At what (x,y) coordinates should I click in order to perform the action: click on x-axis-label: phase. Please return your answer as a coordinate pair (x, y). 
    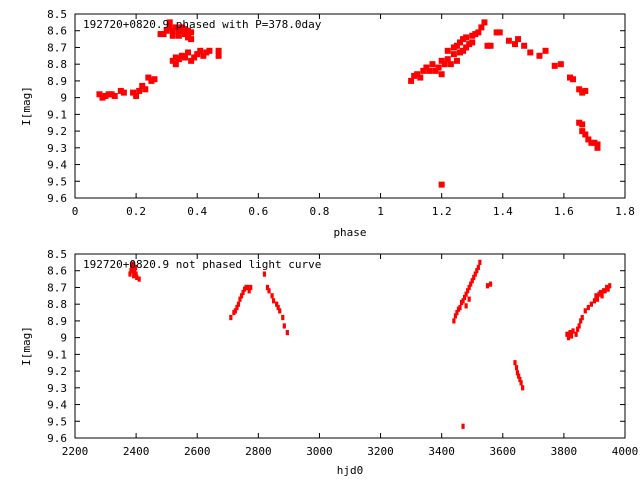
    Looking at the image, I should click on (349, 232).